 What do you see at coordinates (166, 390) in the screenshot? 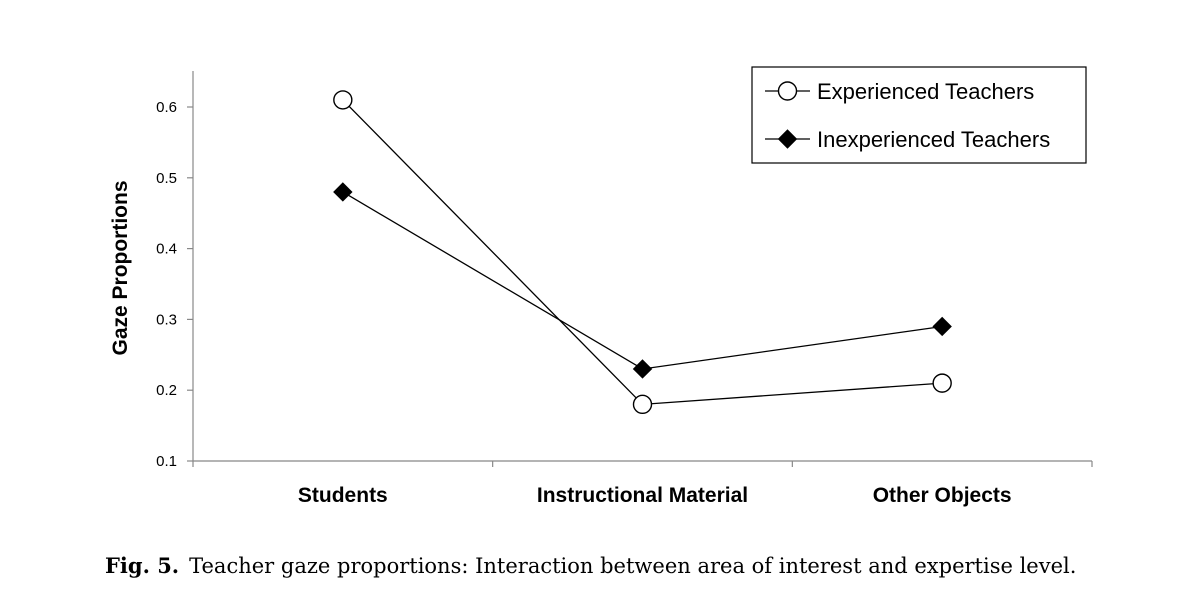
I see `y-tick-label: 0.2` at bounding box center [166, 390].